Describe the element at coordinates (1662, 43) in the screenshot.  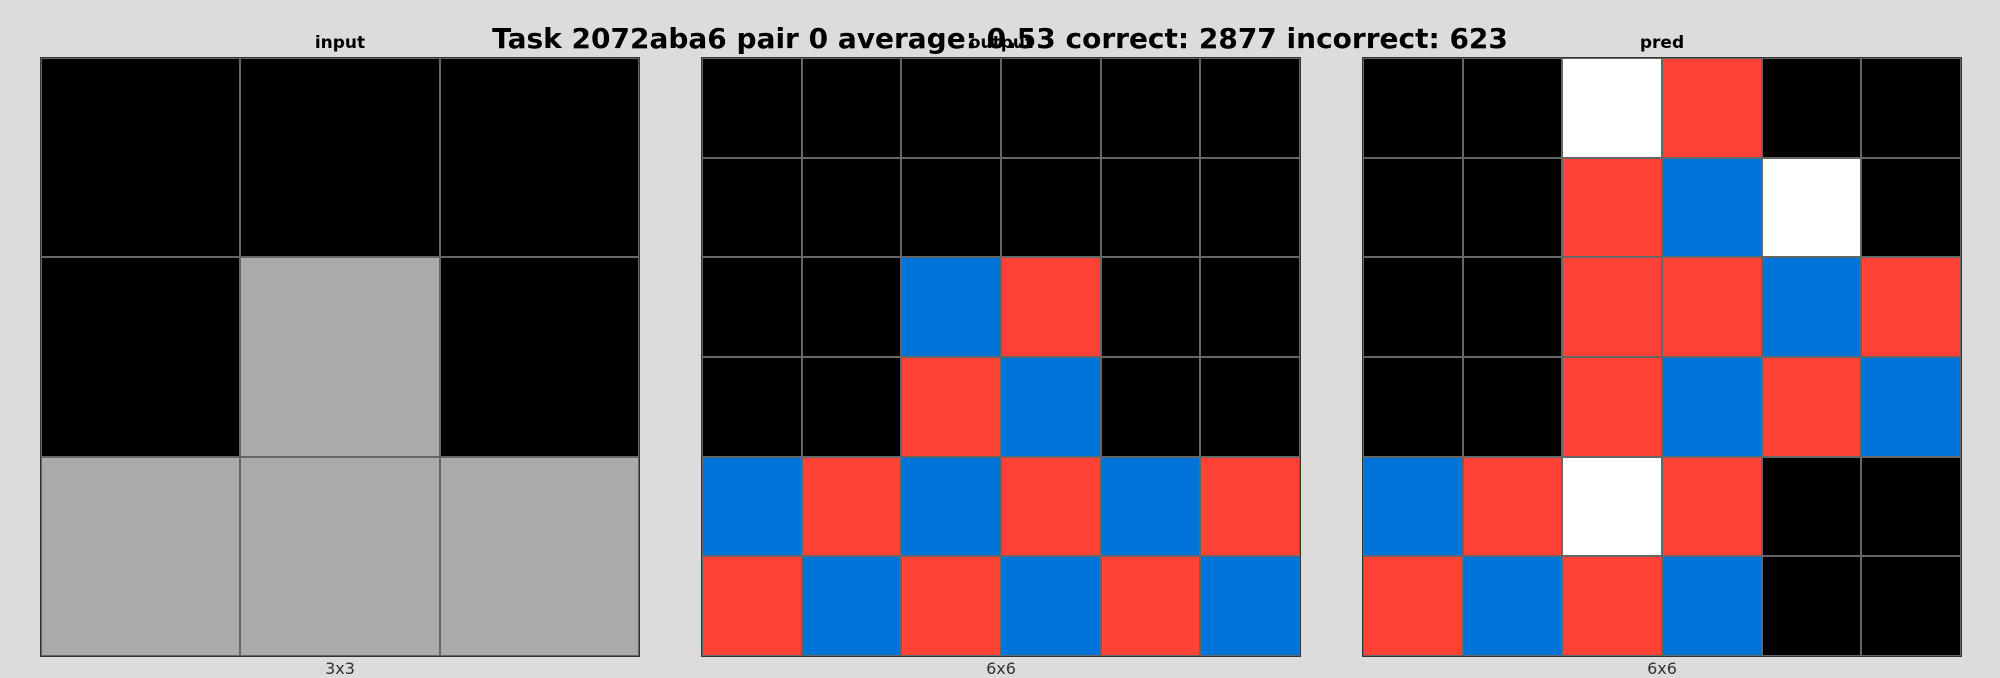
I see `pred-panel-title: pred` at that location.